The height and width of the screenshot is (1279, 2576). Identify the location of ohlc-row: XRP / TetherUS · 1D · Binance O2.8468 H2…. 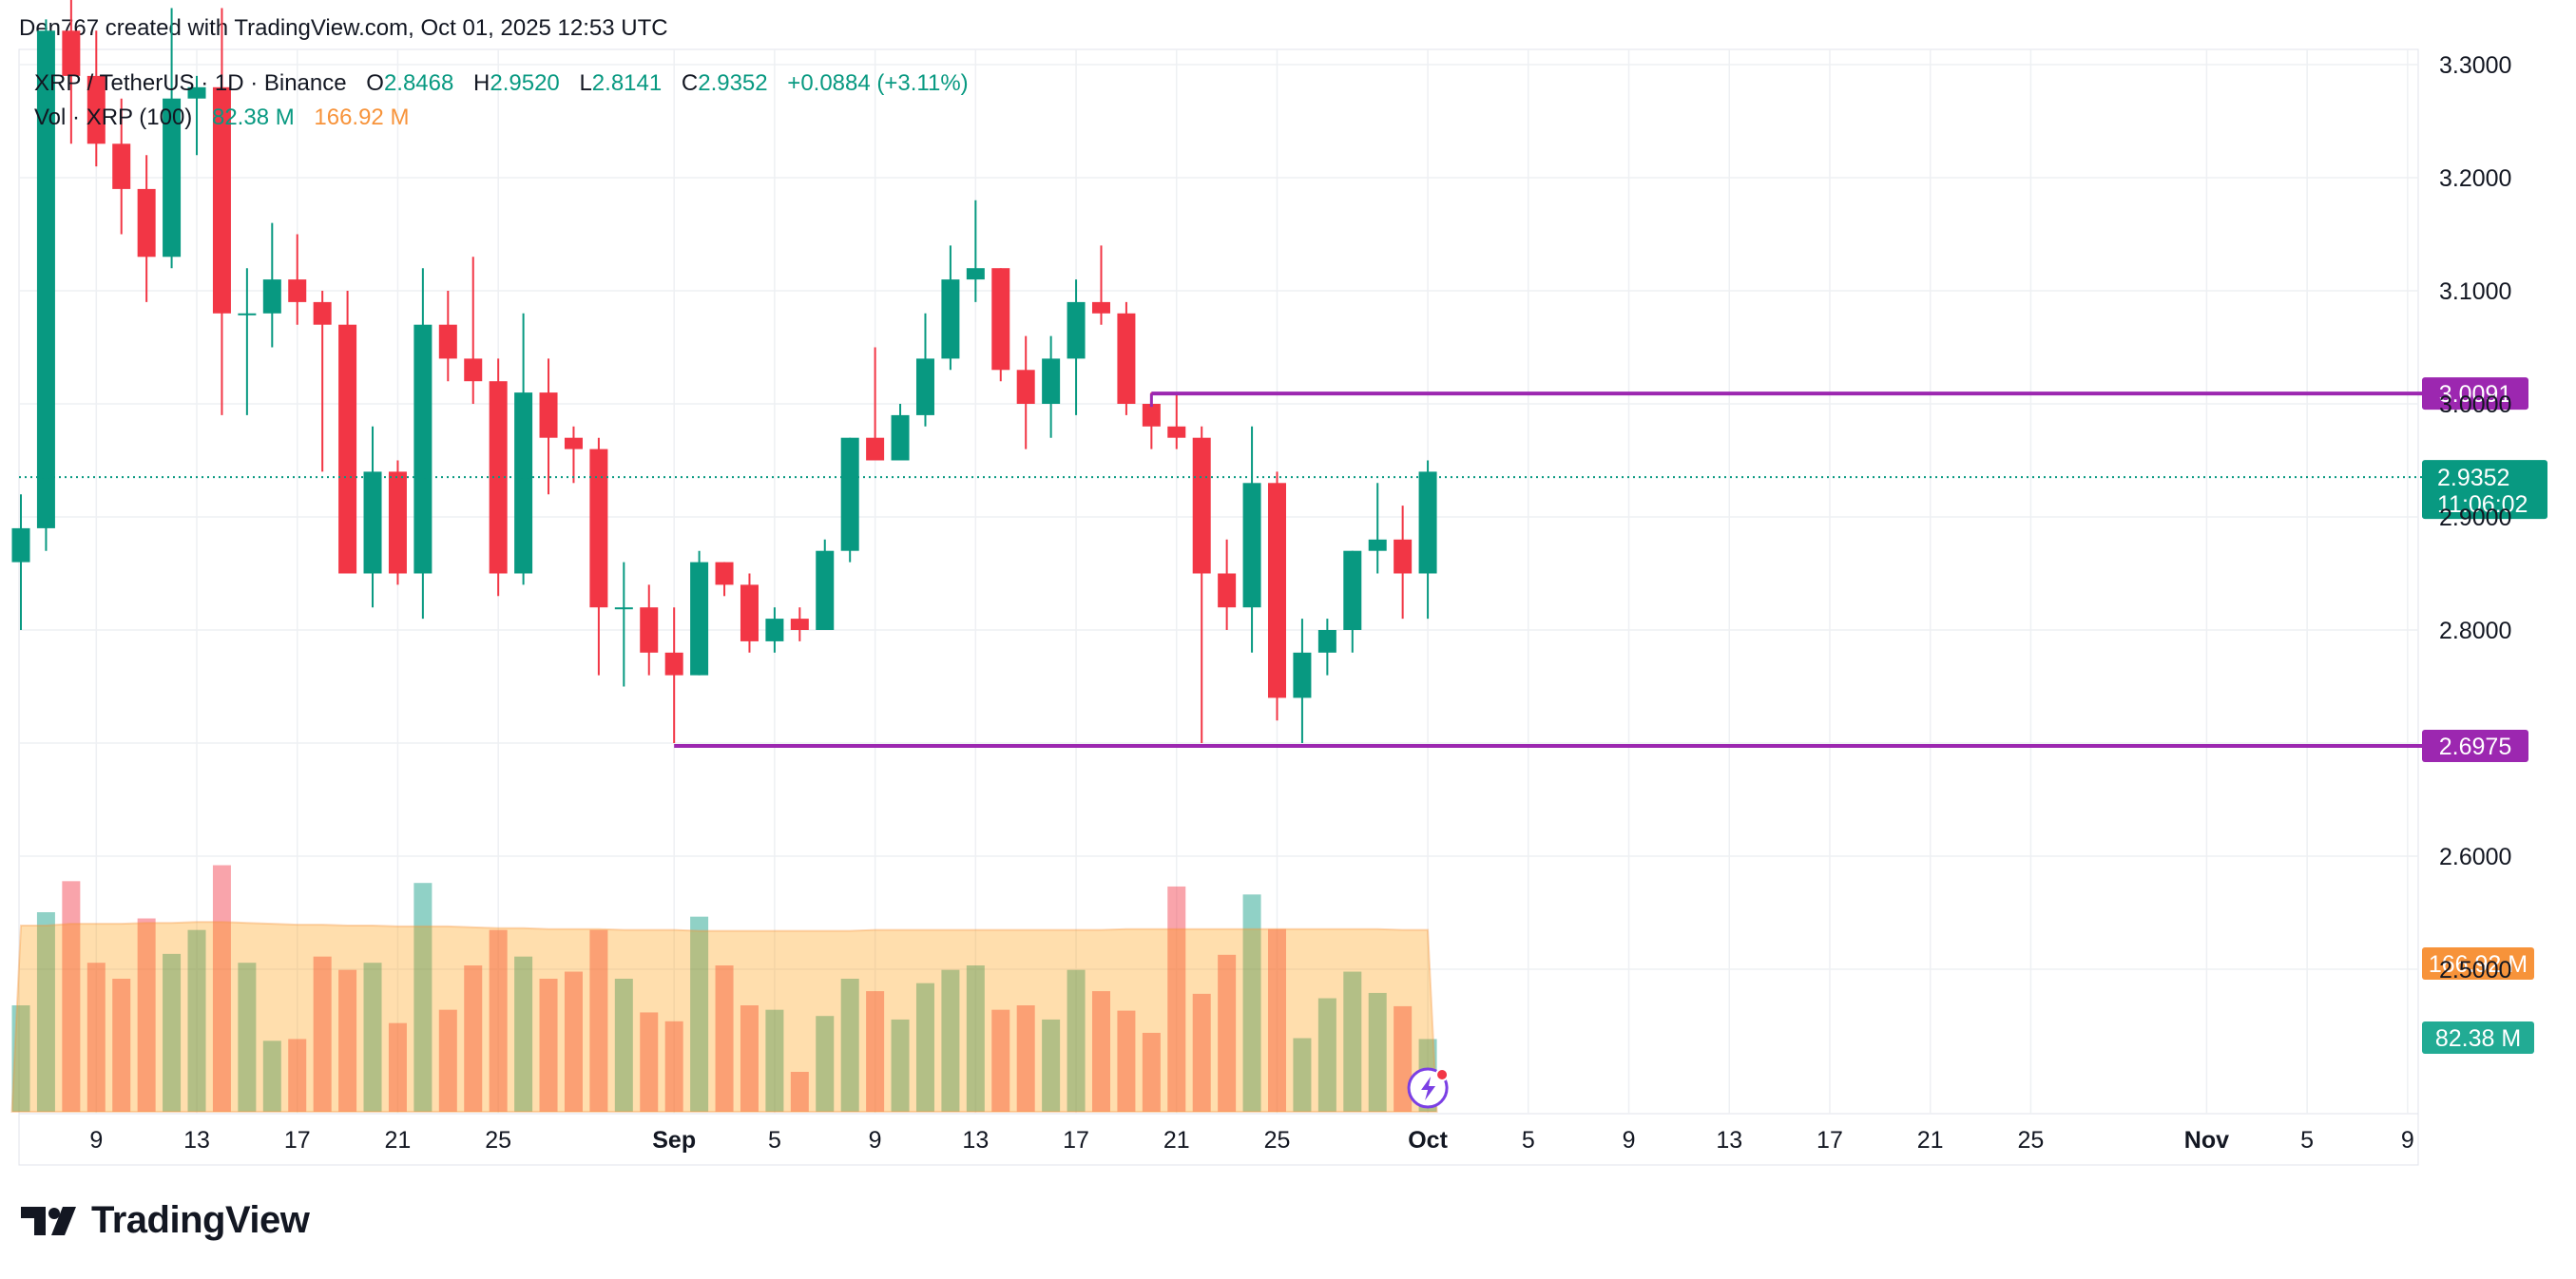
(502, 84).